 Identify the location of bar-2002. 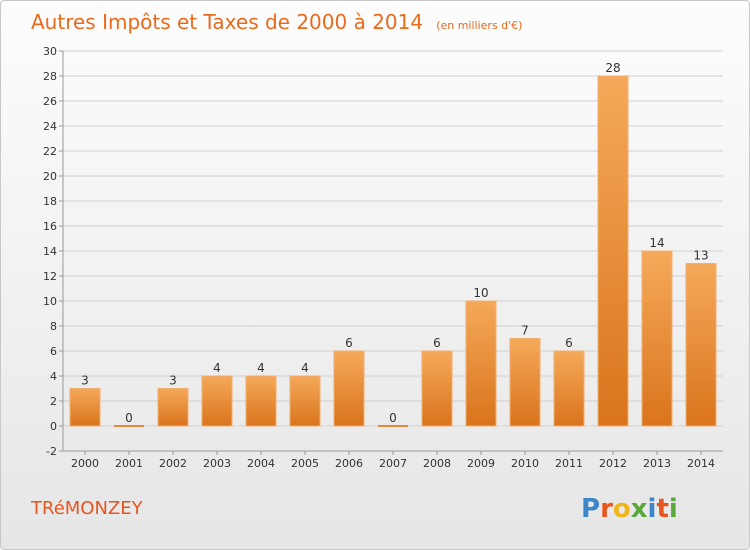
(173, 407).